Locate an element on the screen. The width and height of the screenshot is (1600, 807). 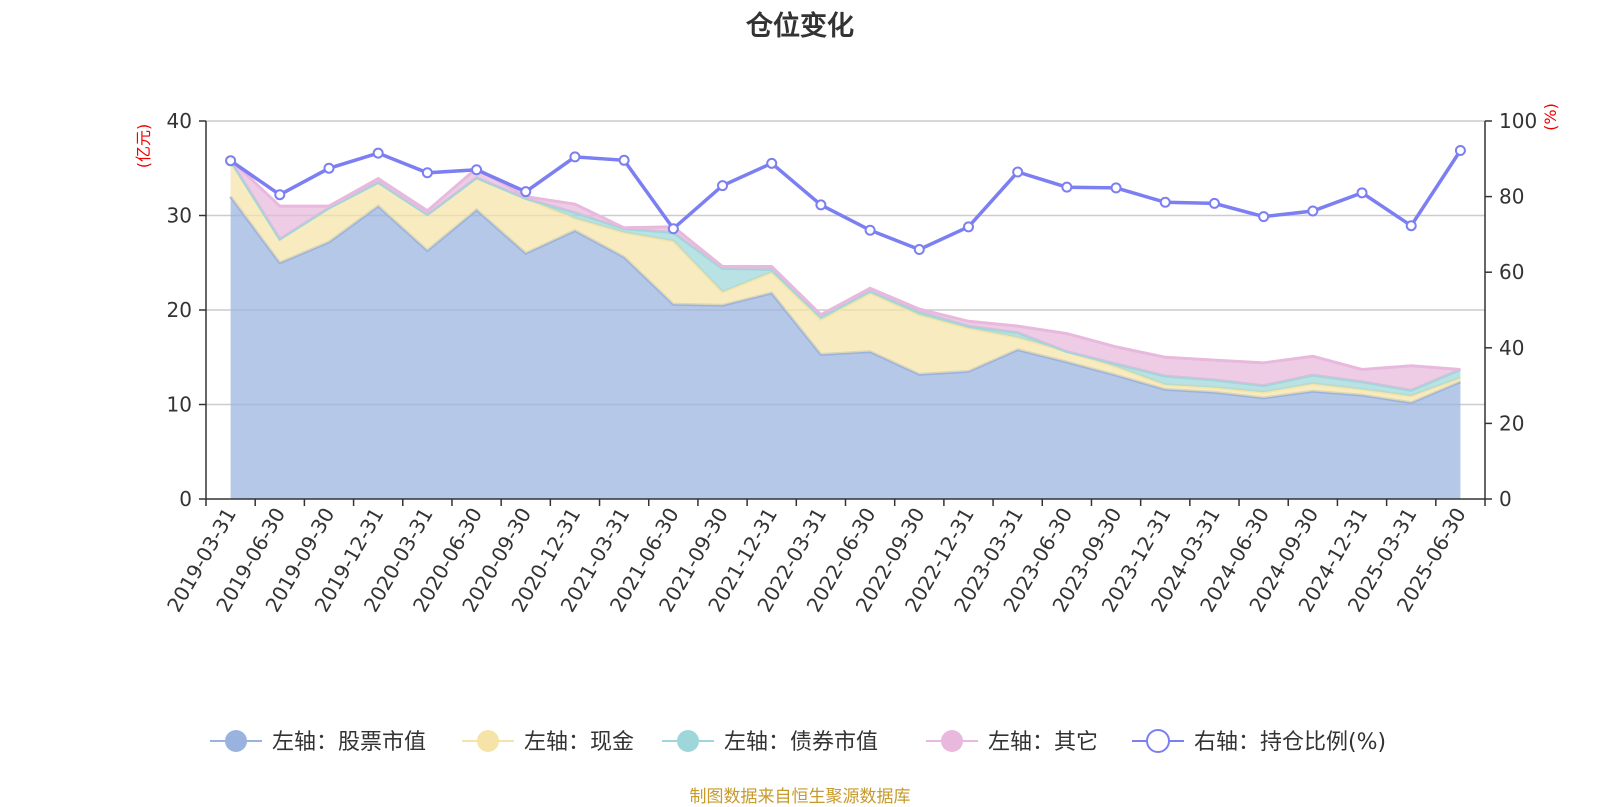
left-axis-unit-label: (亿元) is located at coordinates (143, 146).